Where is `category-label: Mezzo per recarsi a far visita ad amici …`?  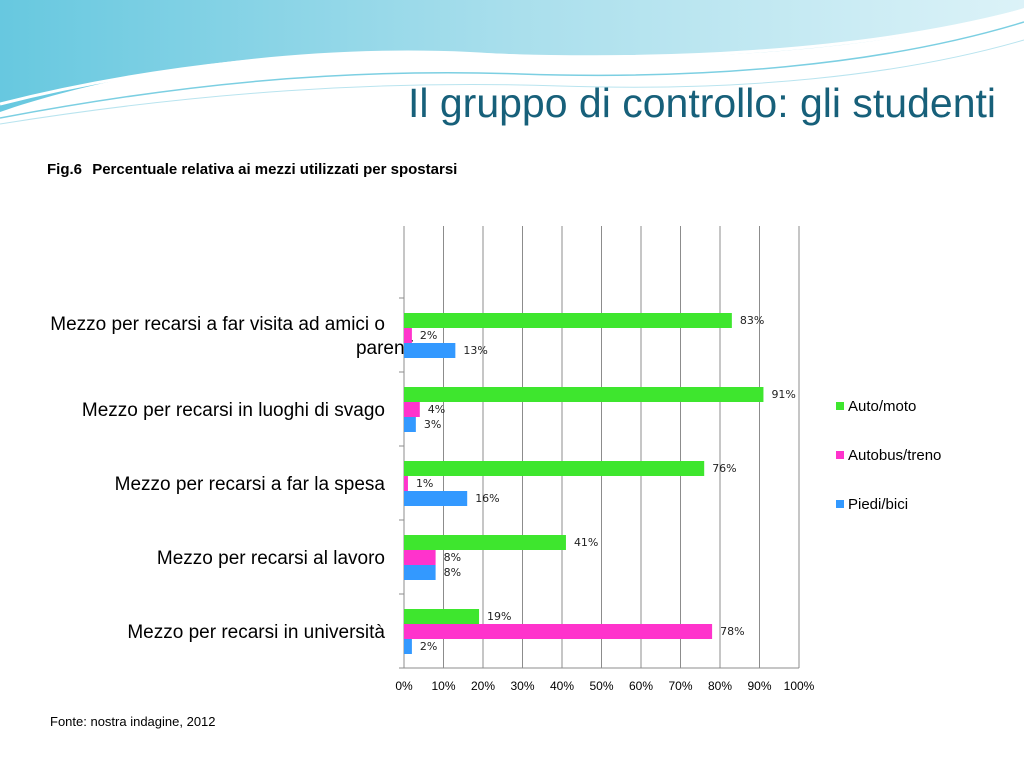 category-label: Mezzo per recarsi a far visita ad amici … is located at coordinates (217, 324).